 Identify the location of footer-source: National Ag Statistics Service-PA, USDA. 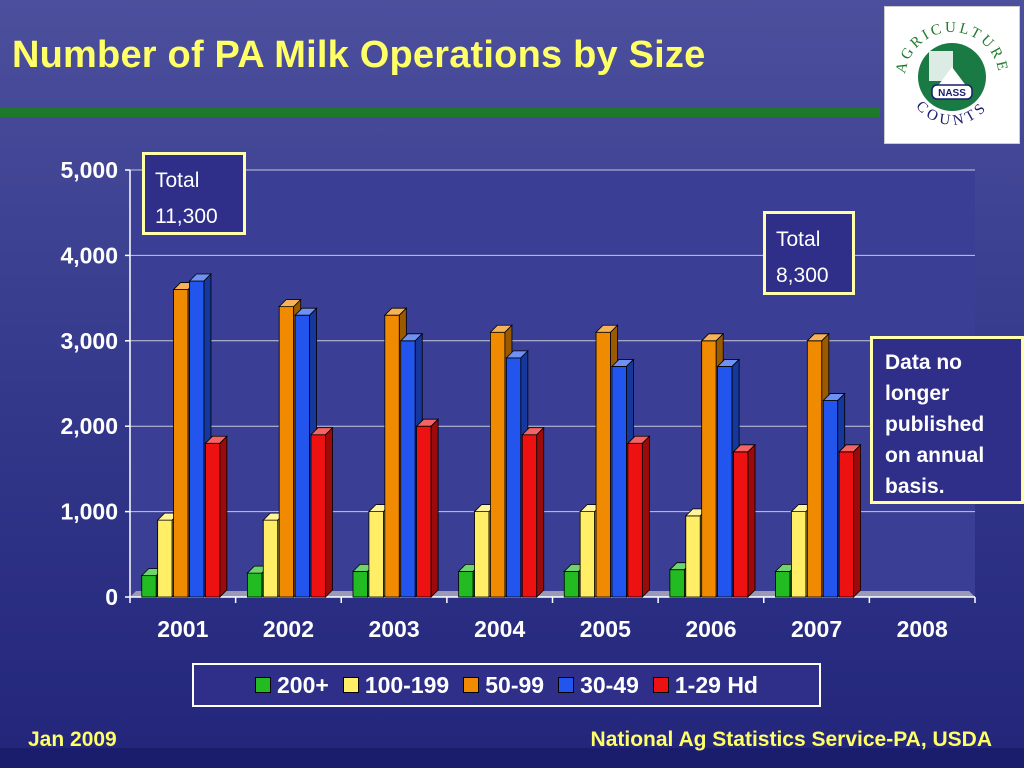
(791, 739).